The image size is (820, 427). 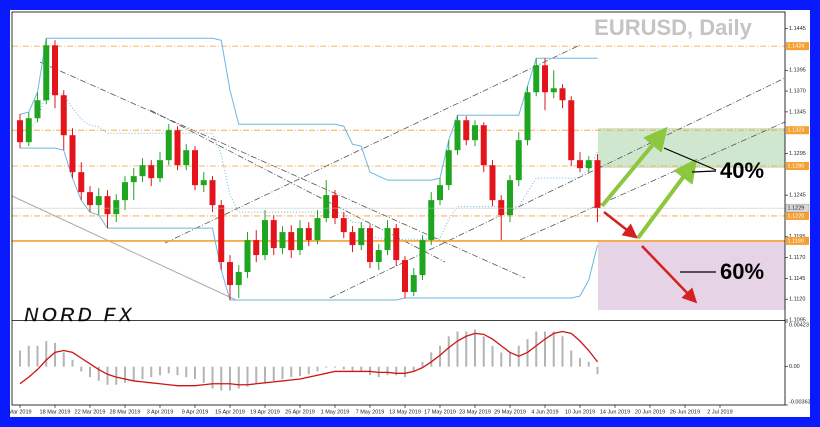 What do you see at coordinates (690, 159) in the screenshot?
I see `pointer` at bounding box center [690, 159].